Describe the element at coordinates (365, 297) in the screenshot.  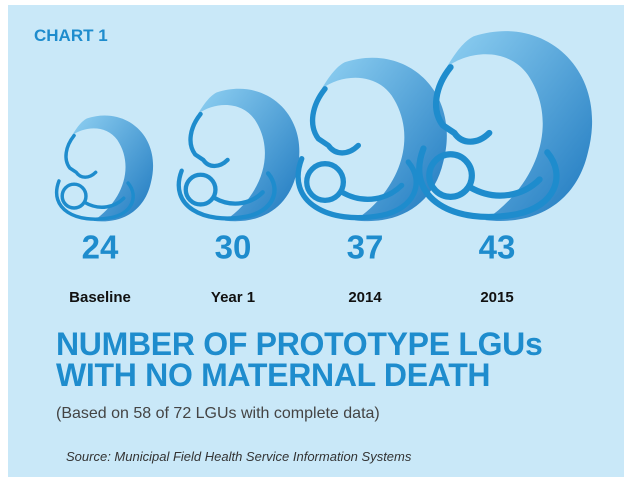
I see `category-label: 2014` at that location.